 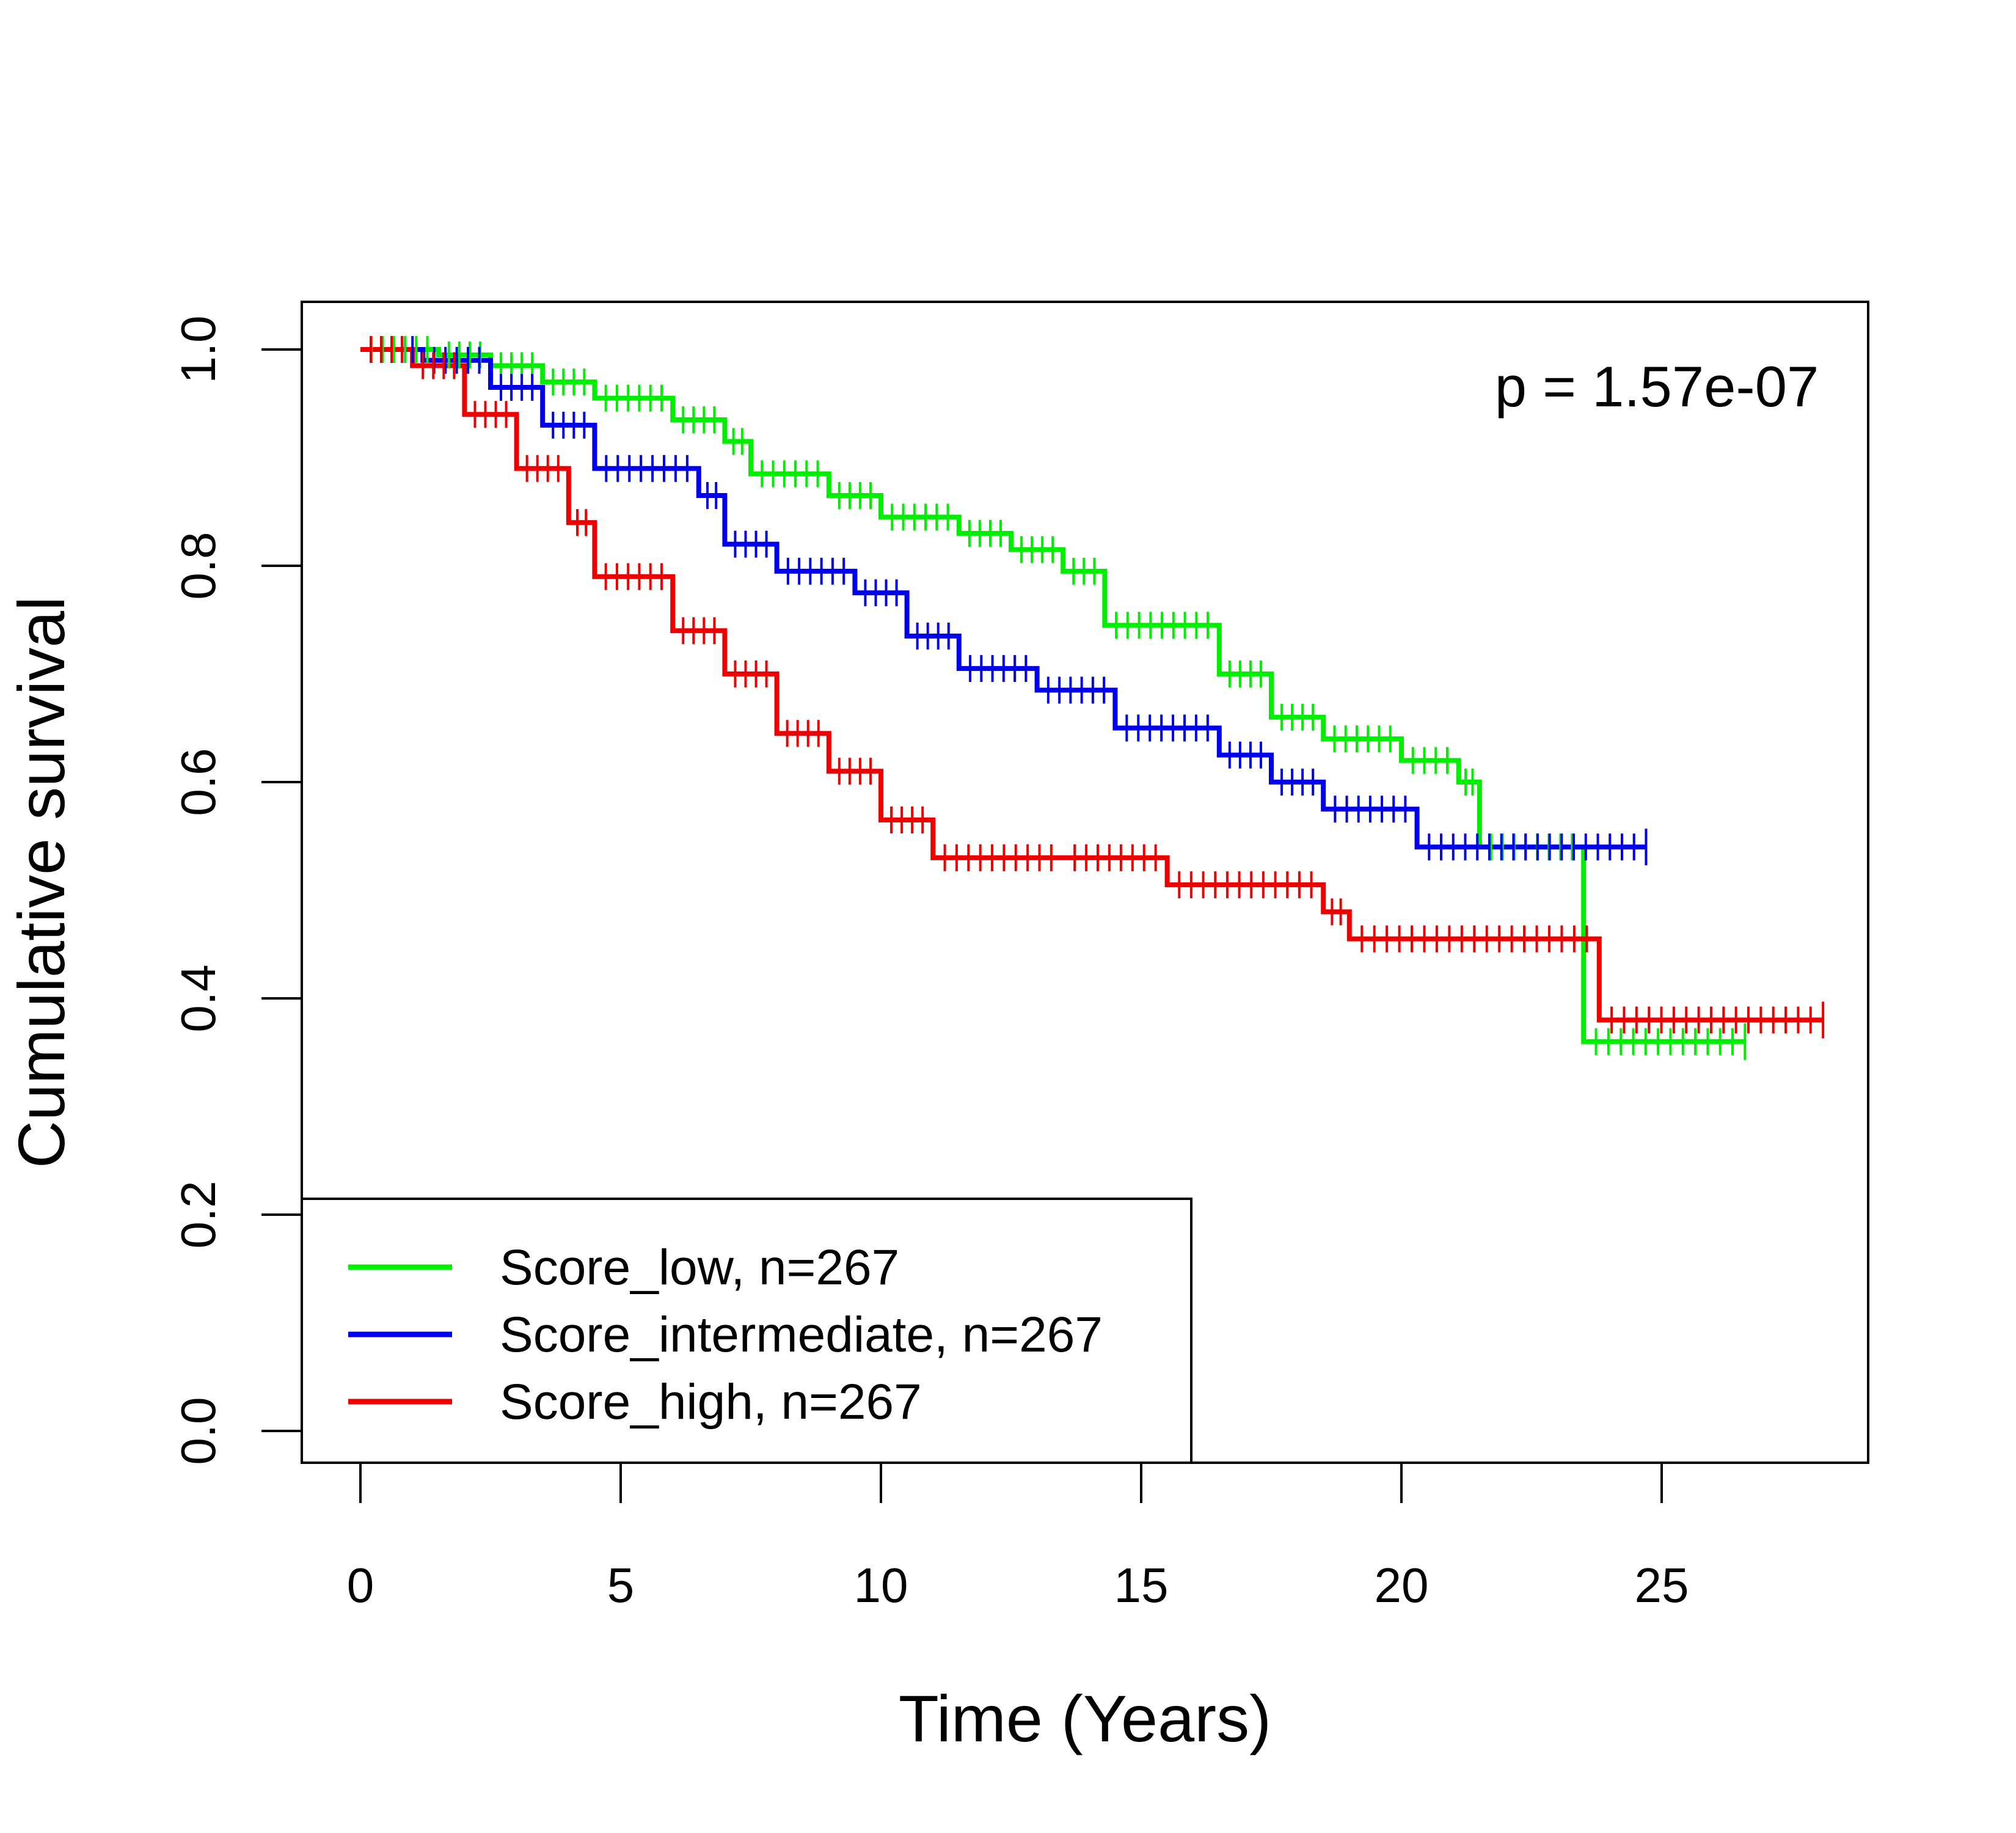 What do you see at coordinates (621, 1585) in the screenshot?
I see `x-tick-label: 5` at bounding box center [621, 1585].